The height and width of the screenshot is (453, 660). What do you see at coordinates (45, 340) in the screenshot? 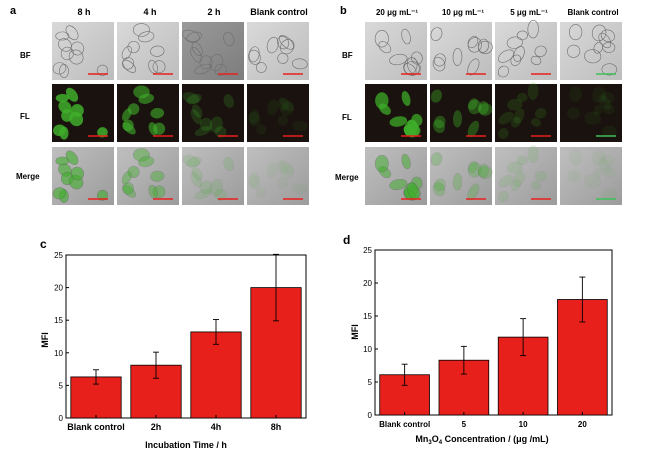
I see `chart-c-ylabel: MFI` at bounding box center [45, 340].